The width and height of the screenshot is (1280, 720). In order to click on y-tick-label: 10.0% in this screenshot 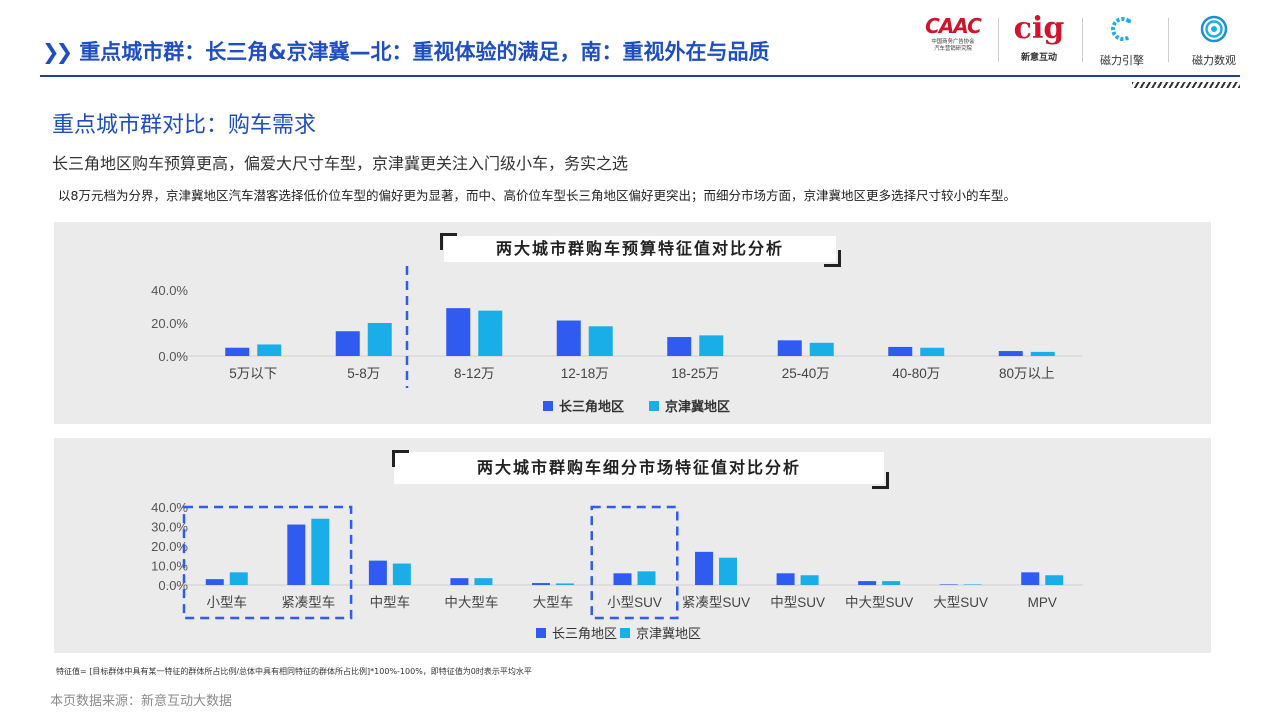, I will do `click(169, 566)`.